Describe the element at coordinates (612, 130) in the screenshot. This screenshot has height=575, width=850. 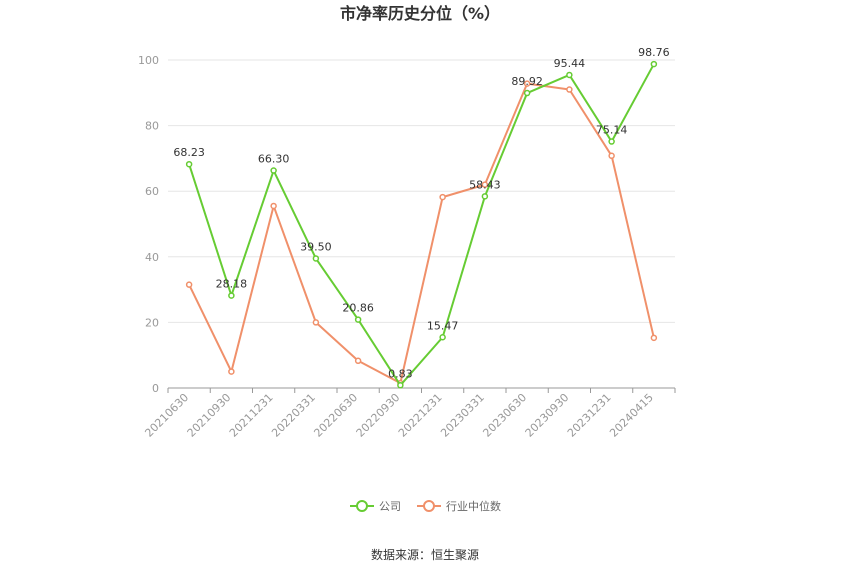
I see `data-label: 75.14` at that location.